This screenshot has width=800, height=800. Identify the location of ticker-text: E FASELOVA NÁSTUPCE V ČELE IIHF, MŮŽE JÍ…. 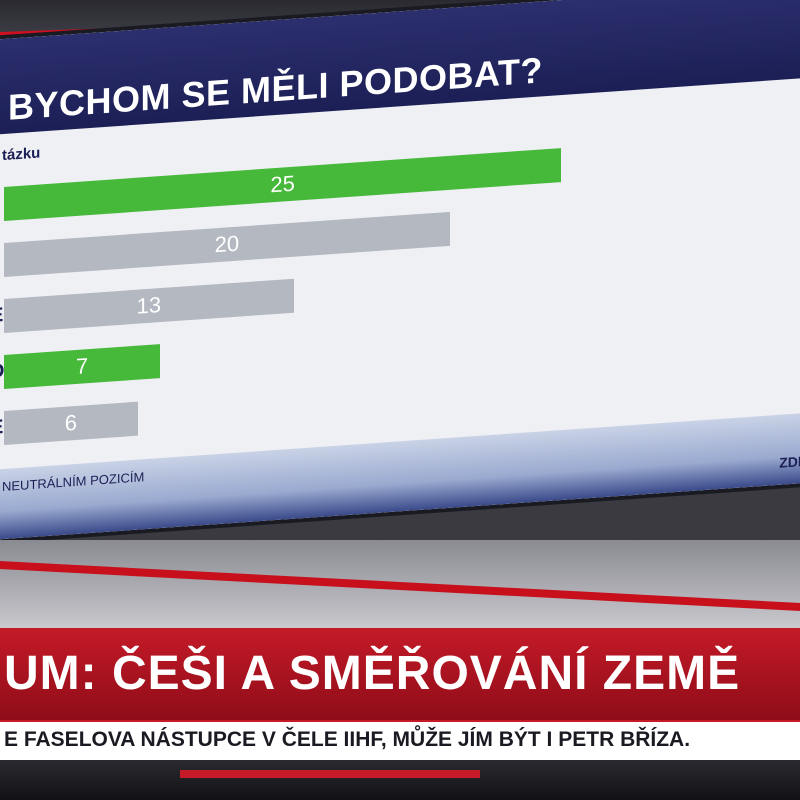
(347, 739).